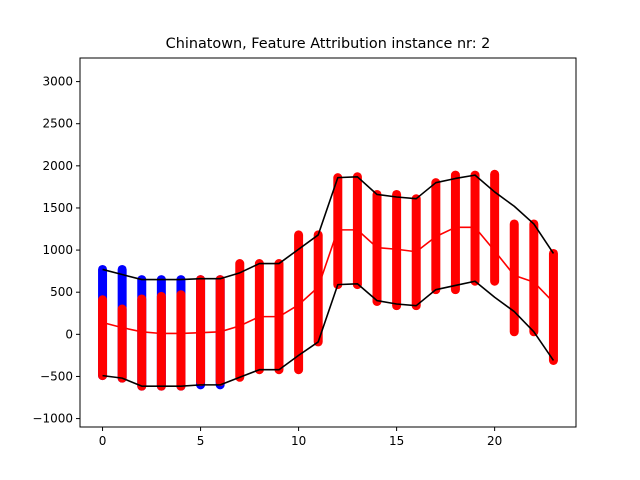  Describe the element at coordinates (396, 441) in the screenshot. I see `x-tick-label-15: 15` at that location.